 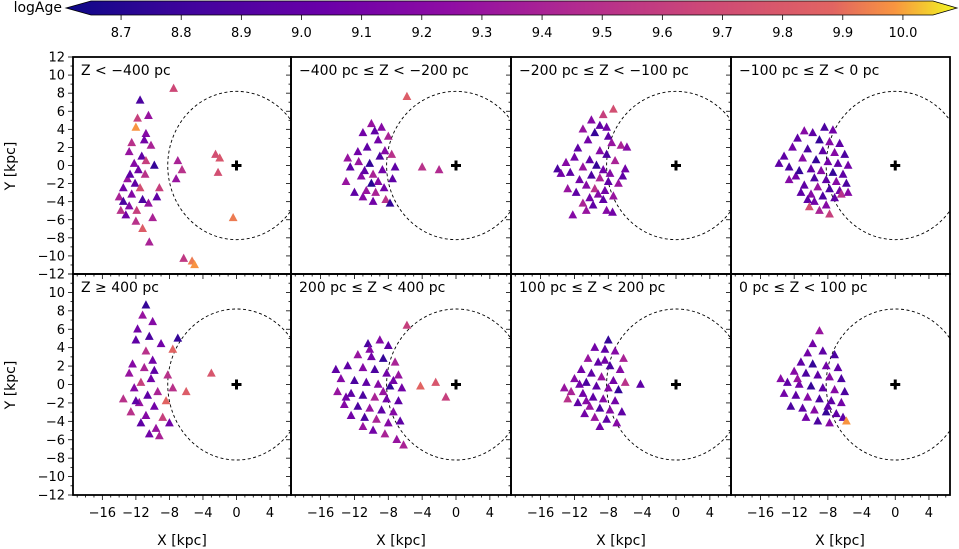 I want to click on y-tick-label: 2, so click(x=61, y=367).